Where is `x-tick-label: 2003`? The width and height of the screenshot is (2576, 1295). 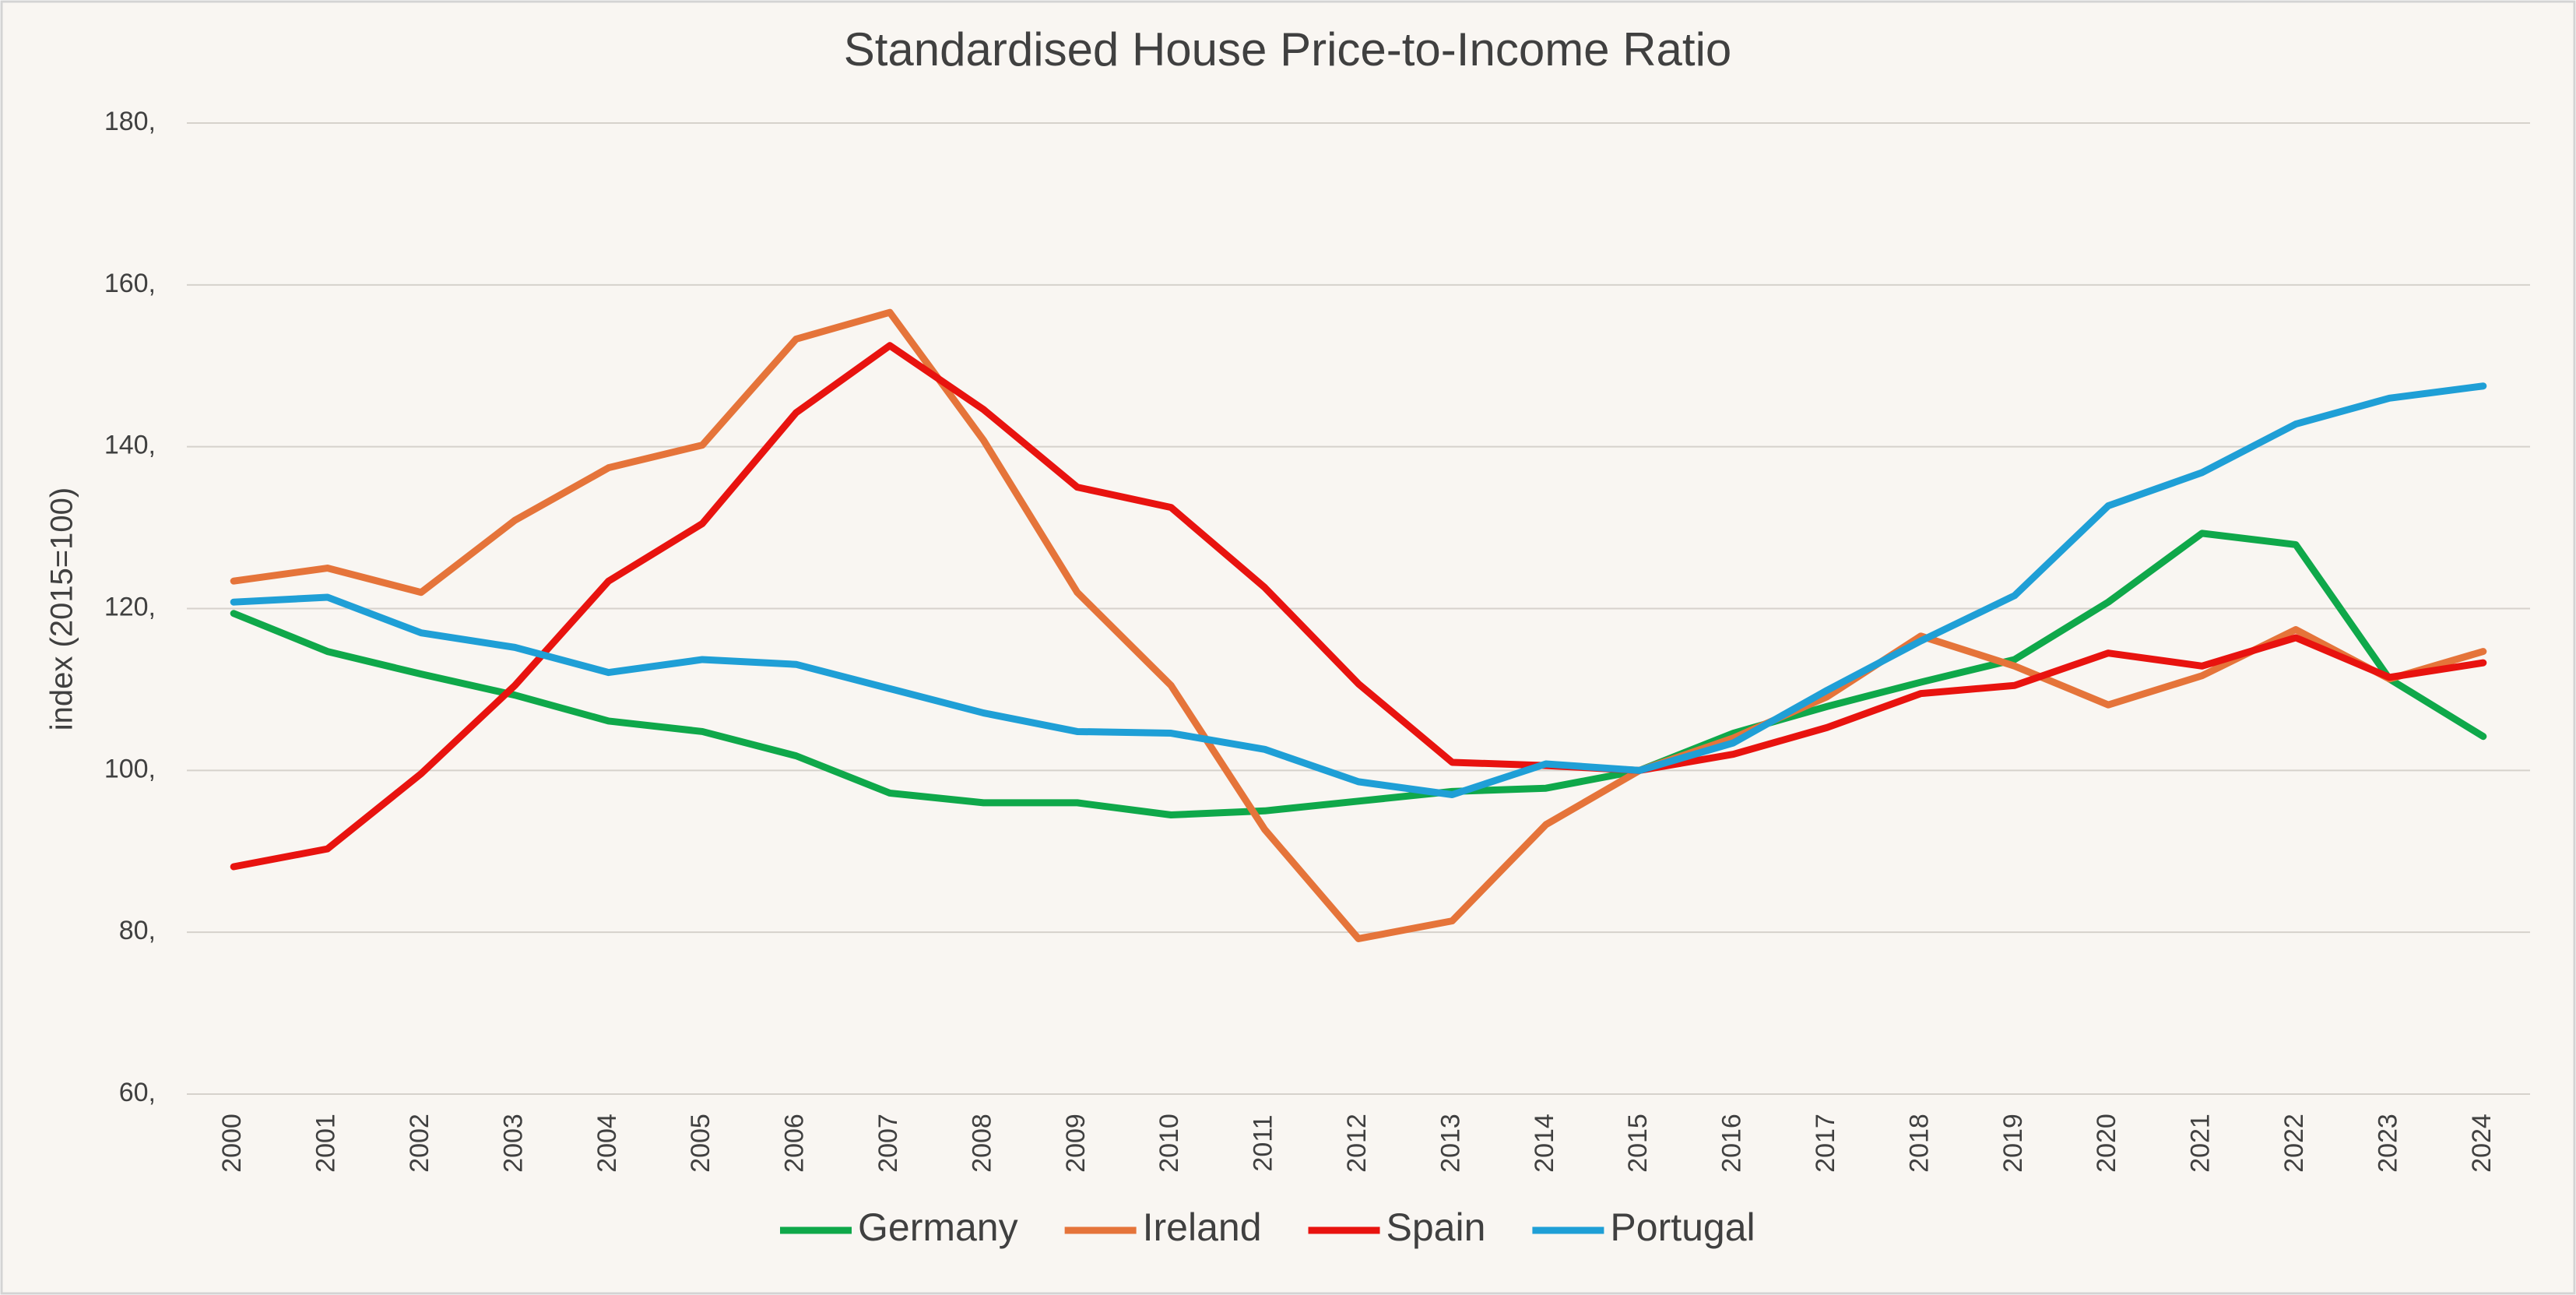
x-tick-label: 2003 is located at coordinates (513, 1143).